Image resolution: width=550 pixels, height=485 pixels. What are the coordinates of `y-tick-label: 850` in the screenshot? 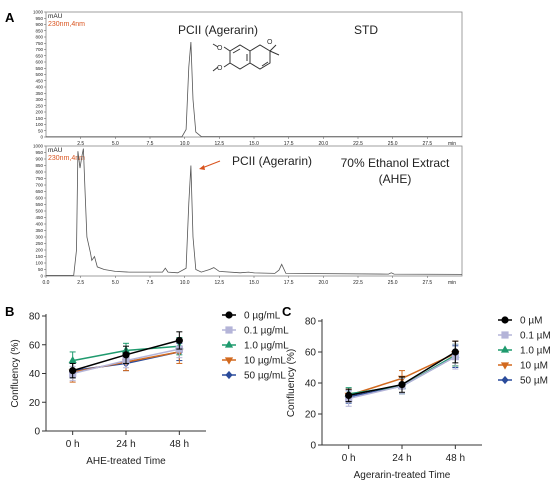 It's located at (39, 165).